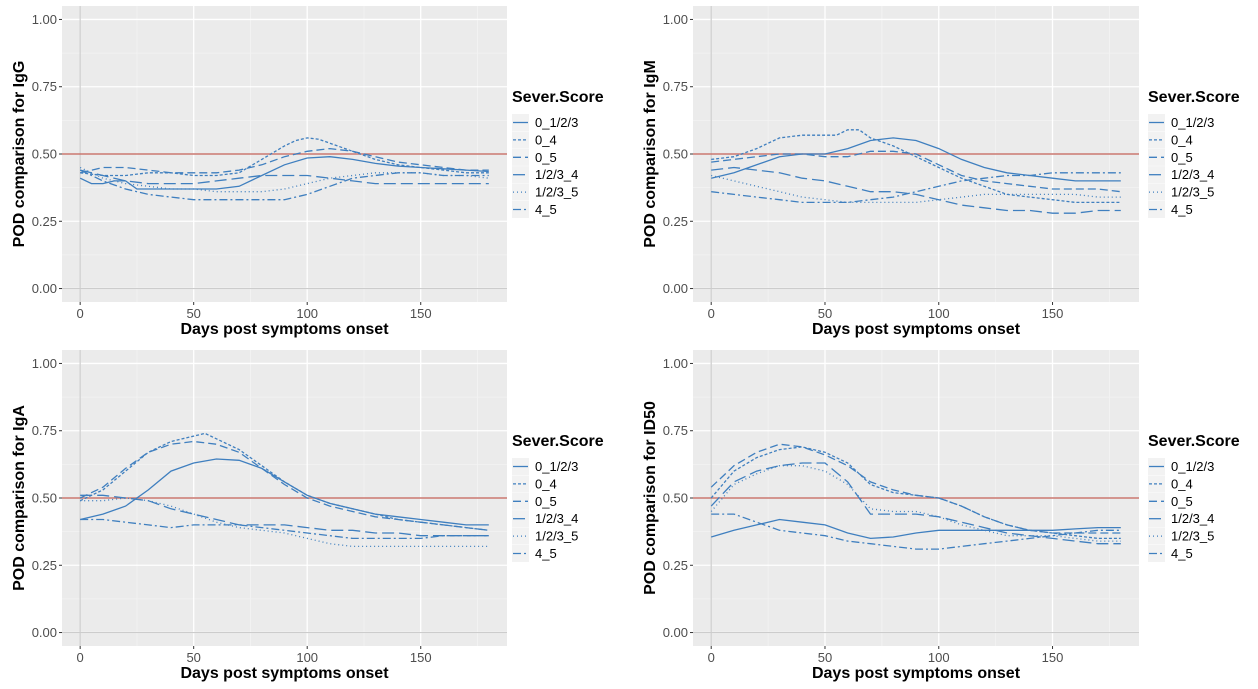 The width and height of the screenshot is (1258, 689). What do you see at coordinates (650, 498) in the screenshot?
I see `y-axis-title: POD comparison for ID50` at bounding box center [650, 498].